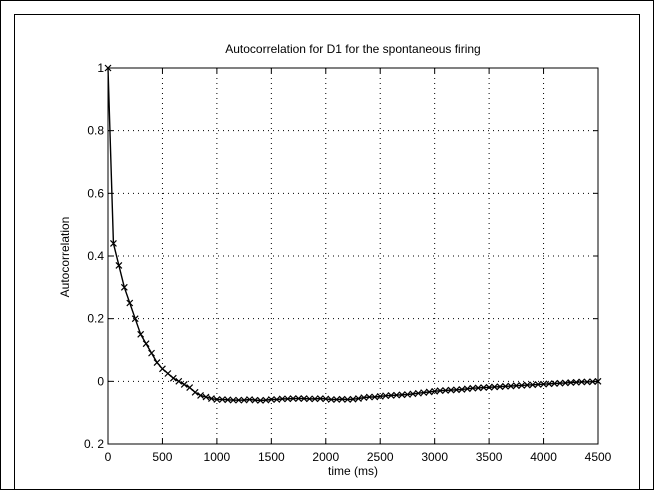  I want to click on y-tick-label: 0. 2, so click(94, 444).